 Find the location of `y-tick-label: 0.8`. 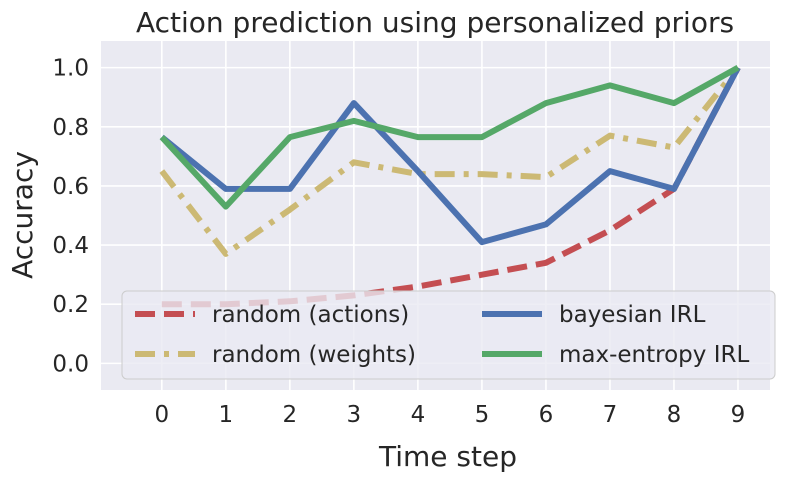

y-tick-label: 0.8 is located at coordinates (70, 128).